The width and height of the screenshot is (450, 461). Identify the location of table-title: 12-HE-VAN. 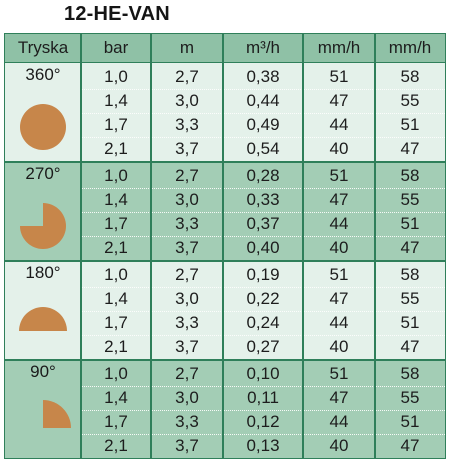
(117, 14).